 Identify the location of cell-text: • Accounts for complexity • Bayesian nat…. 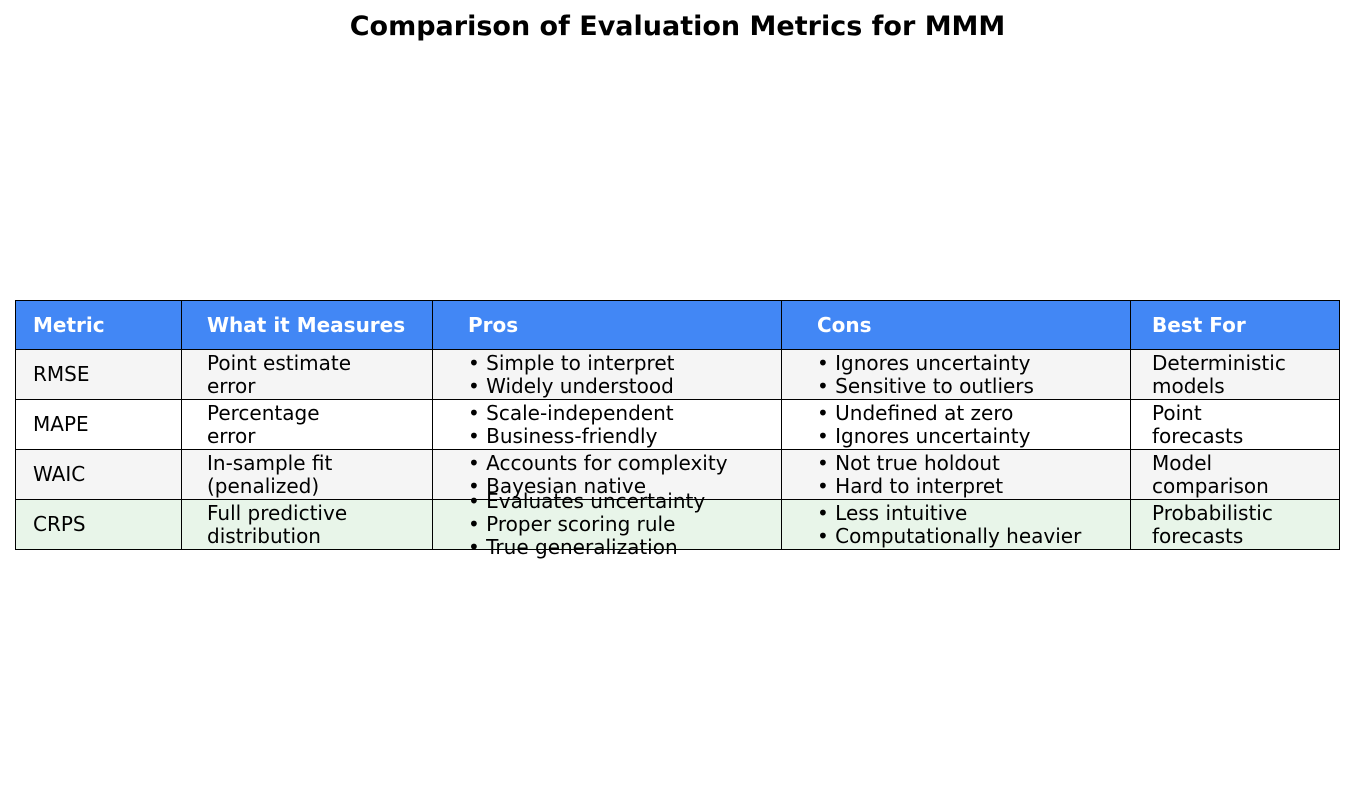
(598, 474).